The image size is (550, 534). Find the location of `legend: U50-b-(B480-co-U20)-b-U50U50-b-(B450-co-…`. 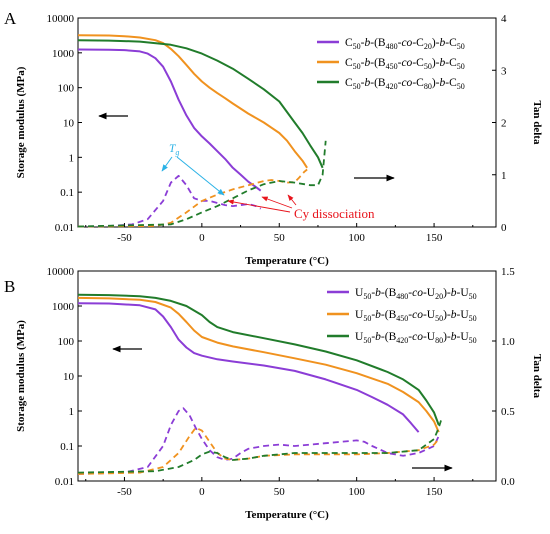

legend: U50-b-(B480-co-U20)-b-U50U50-b-(B450-co-… is located at coordinates (402, 316).